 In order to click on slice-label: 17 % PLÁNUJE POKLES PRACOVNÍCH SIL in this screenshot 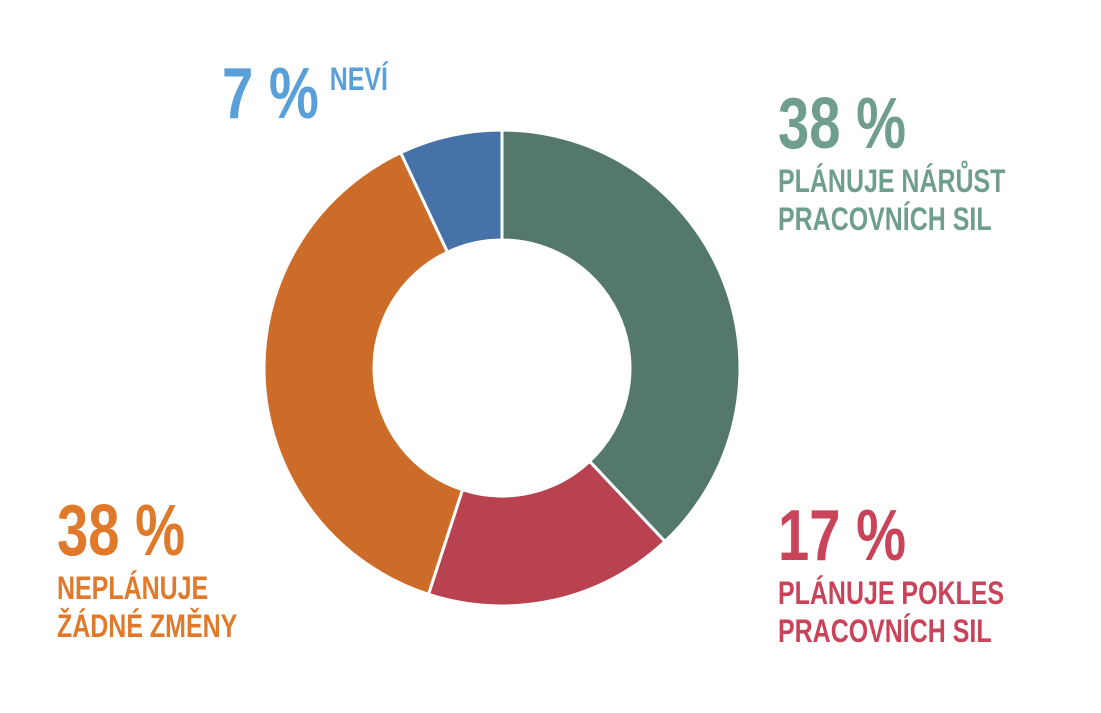, I will do `click(906, 574)`.